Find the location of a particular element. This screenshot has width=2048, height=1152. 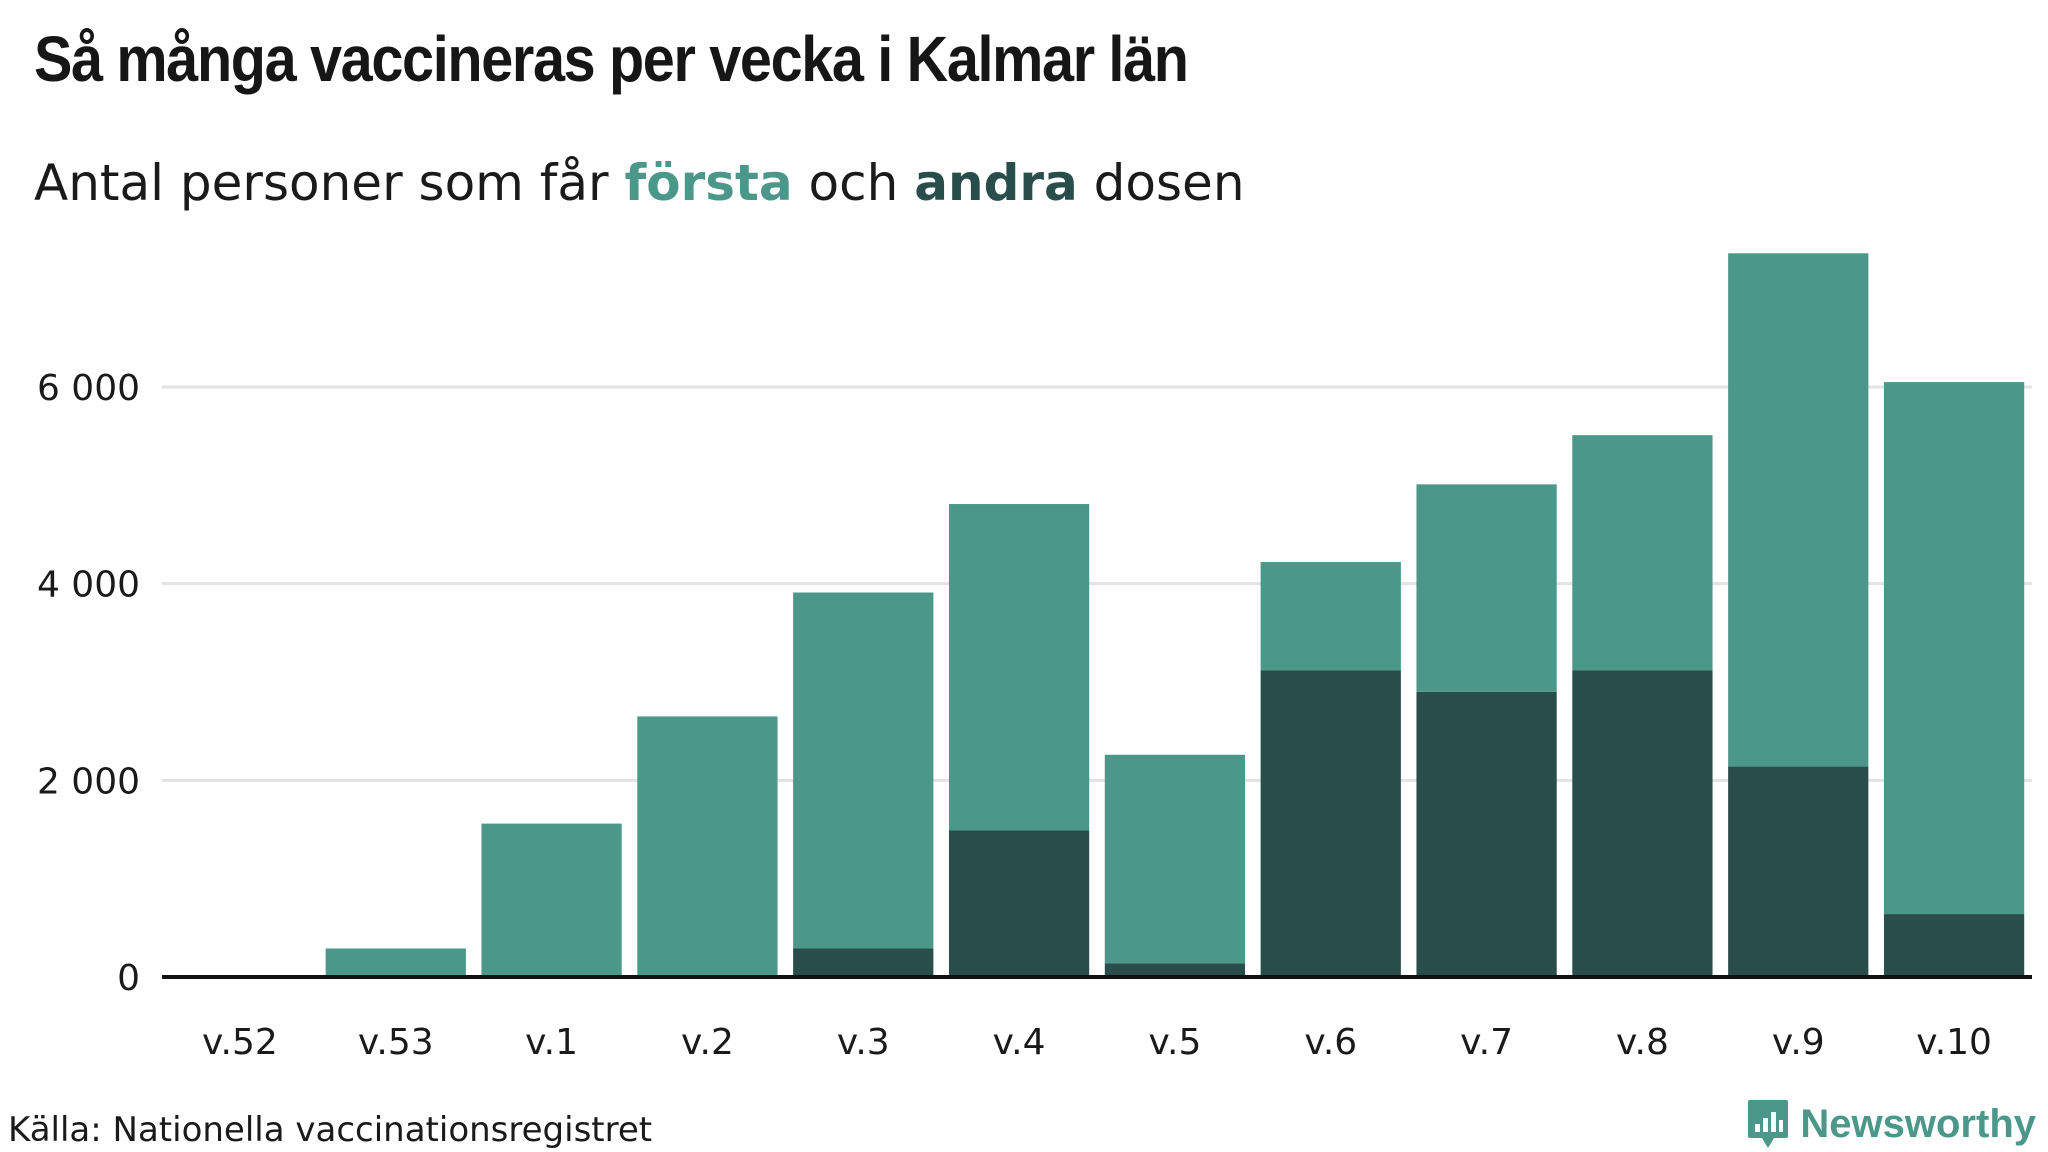

y-tick-label: 4 000 is located at coordinates (88, 585).